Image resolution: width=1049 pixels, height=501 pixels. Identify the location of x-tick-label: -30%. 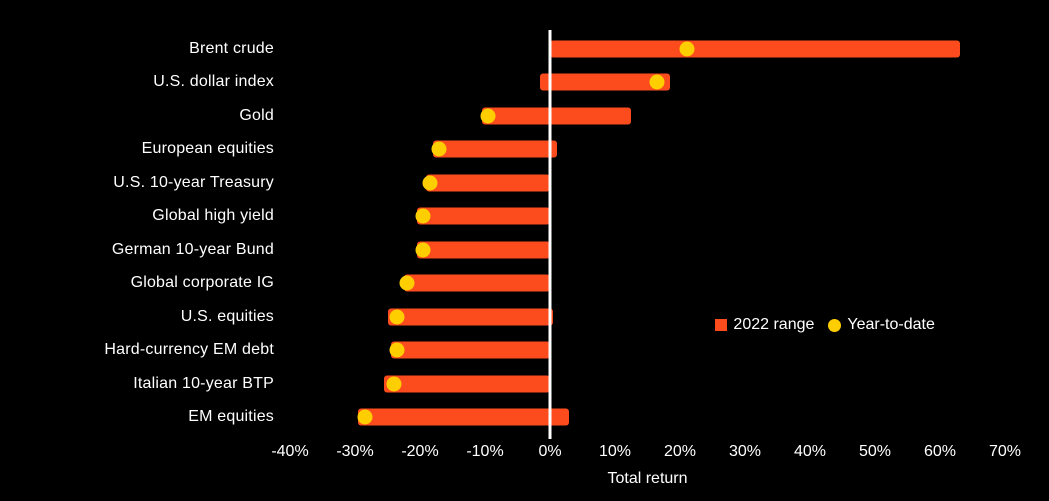
(355, 451).